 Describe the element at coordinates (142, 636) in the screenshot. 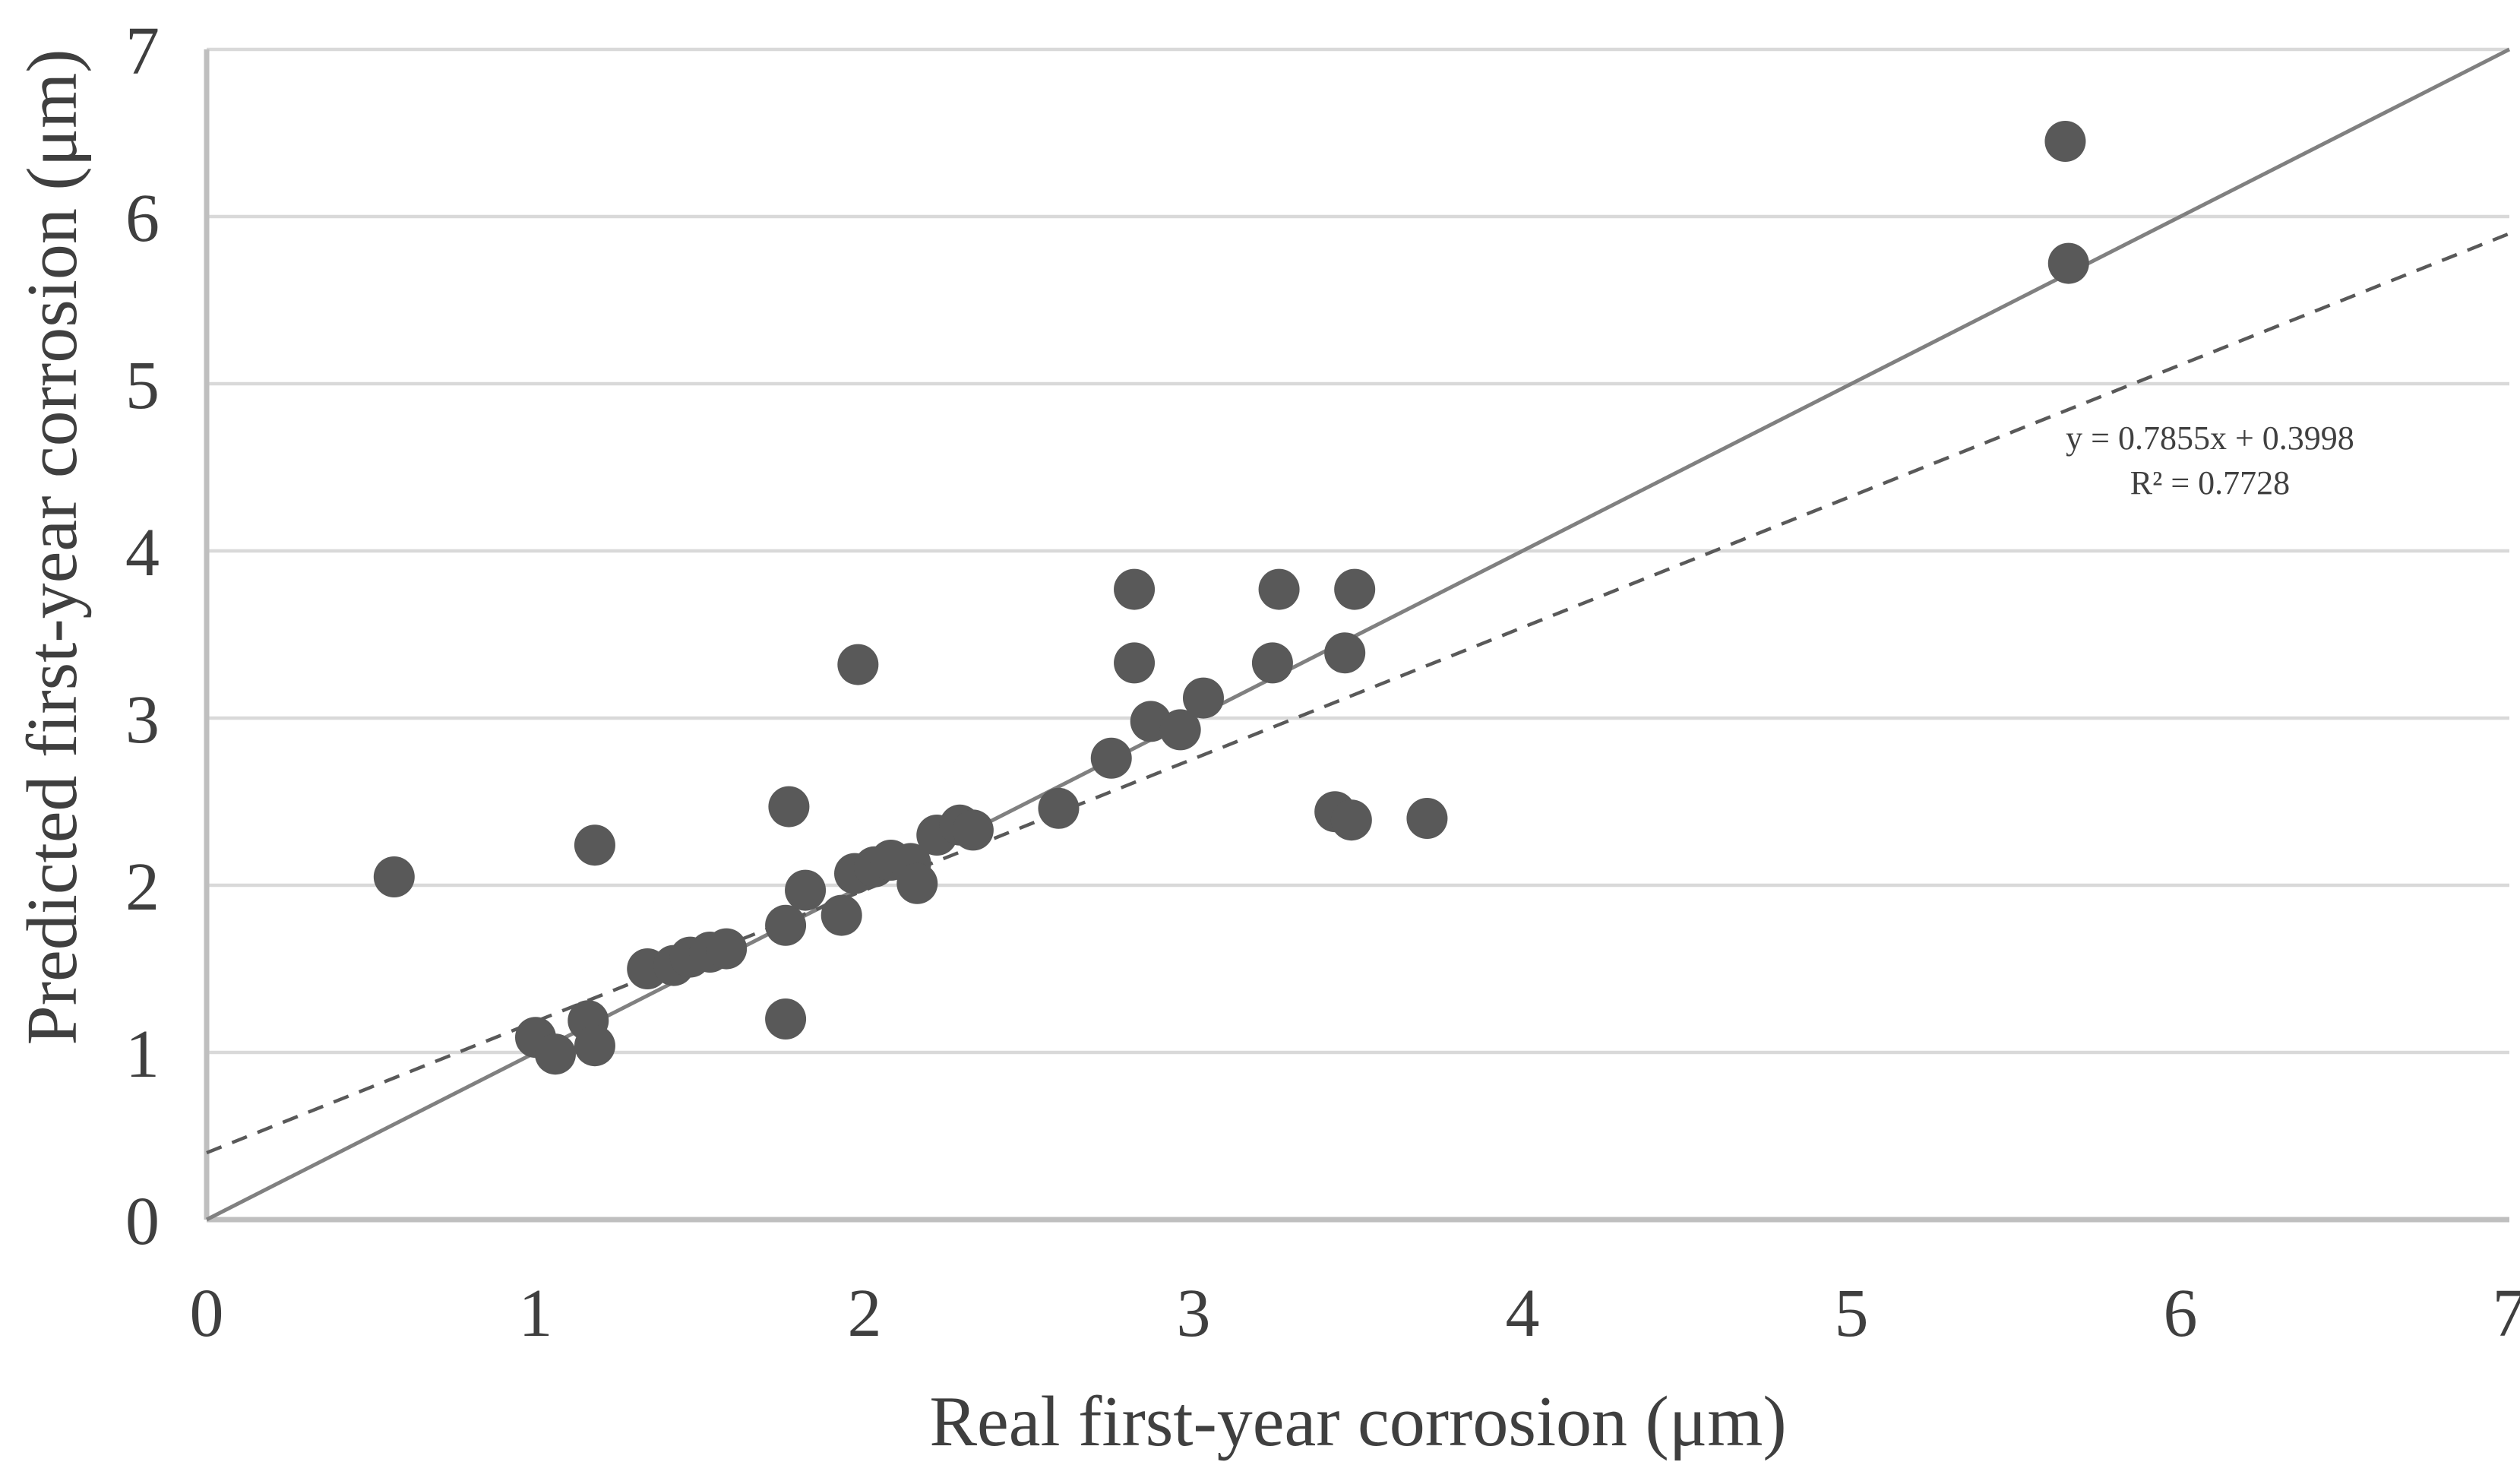

I see `y-tick-labels-group: 0 1 2 3 4 5 6 7` at that location.